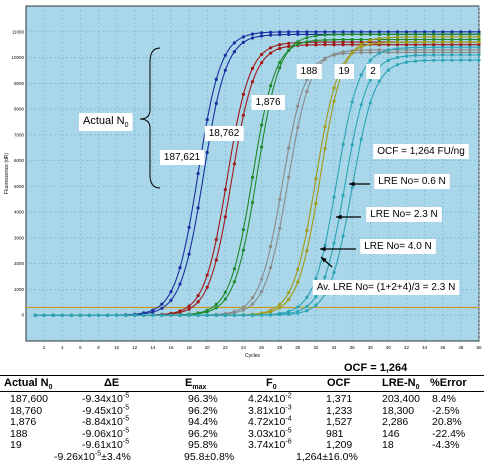  What do you see at coordinates (203, 433) in the screenshot?
I see `table-cell-emax: 96.2%` at bounding box center [203, 433].